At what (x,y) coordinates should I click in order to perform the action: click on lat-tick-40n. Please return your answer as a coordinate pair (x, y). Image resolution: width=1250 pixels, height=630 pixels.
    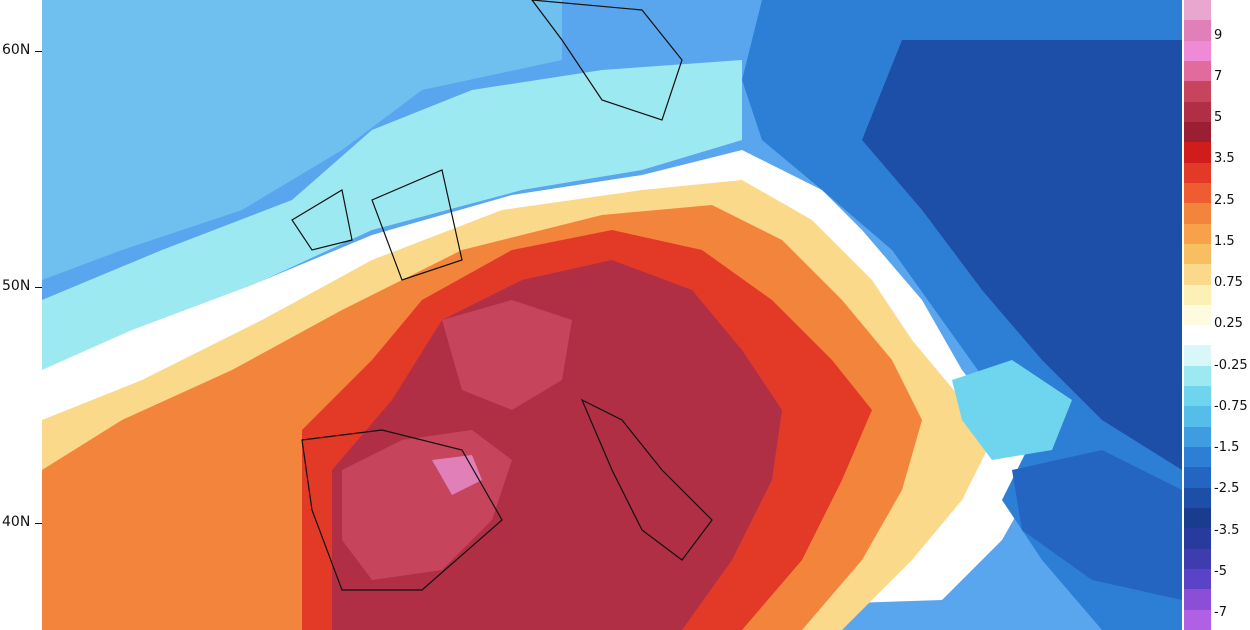
    Looking at the image, I should click on (38, 523).